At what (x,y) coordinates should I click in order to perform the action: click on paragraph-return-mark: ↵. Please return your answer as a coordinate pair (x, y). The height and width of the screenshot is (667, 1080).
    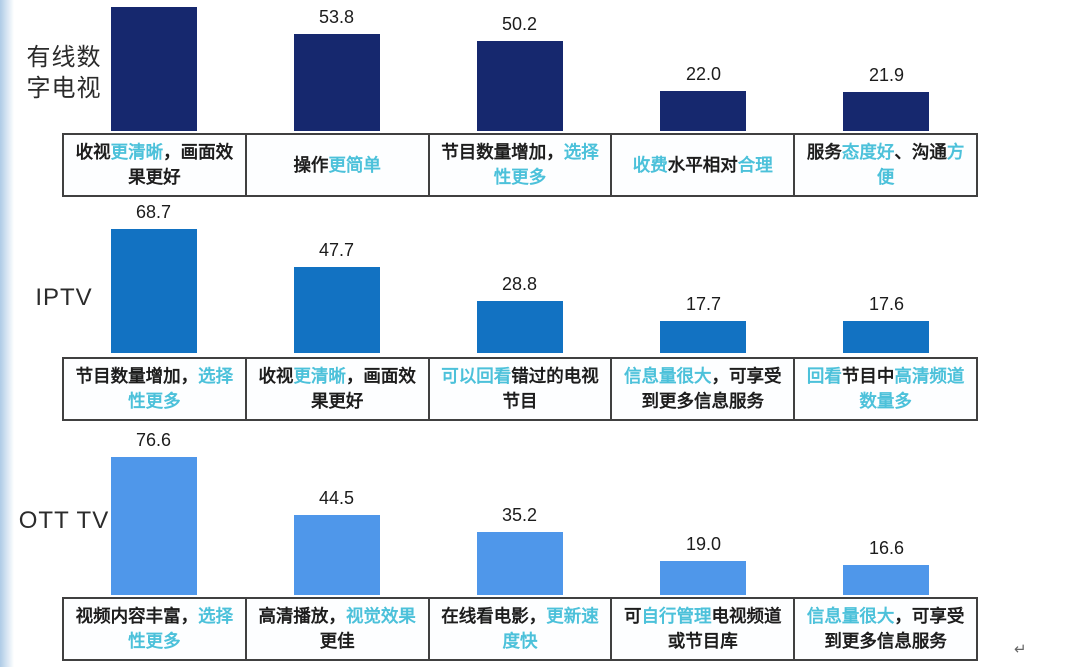
    Looking at the image, I should click on (1020, 649).